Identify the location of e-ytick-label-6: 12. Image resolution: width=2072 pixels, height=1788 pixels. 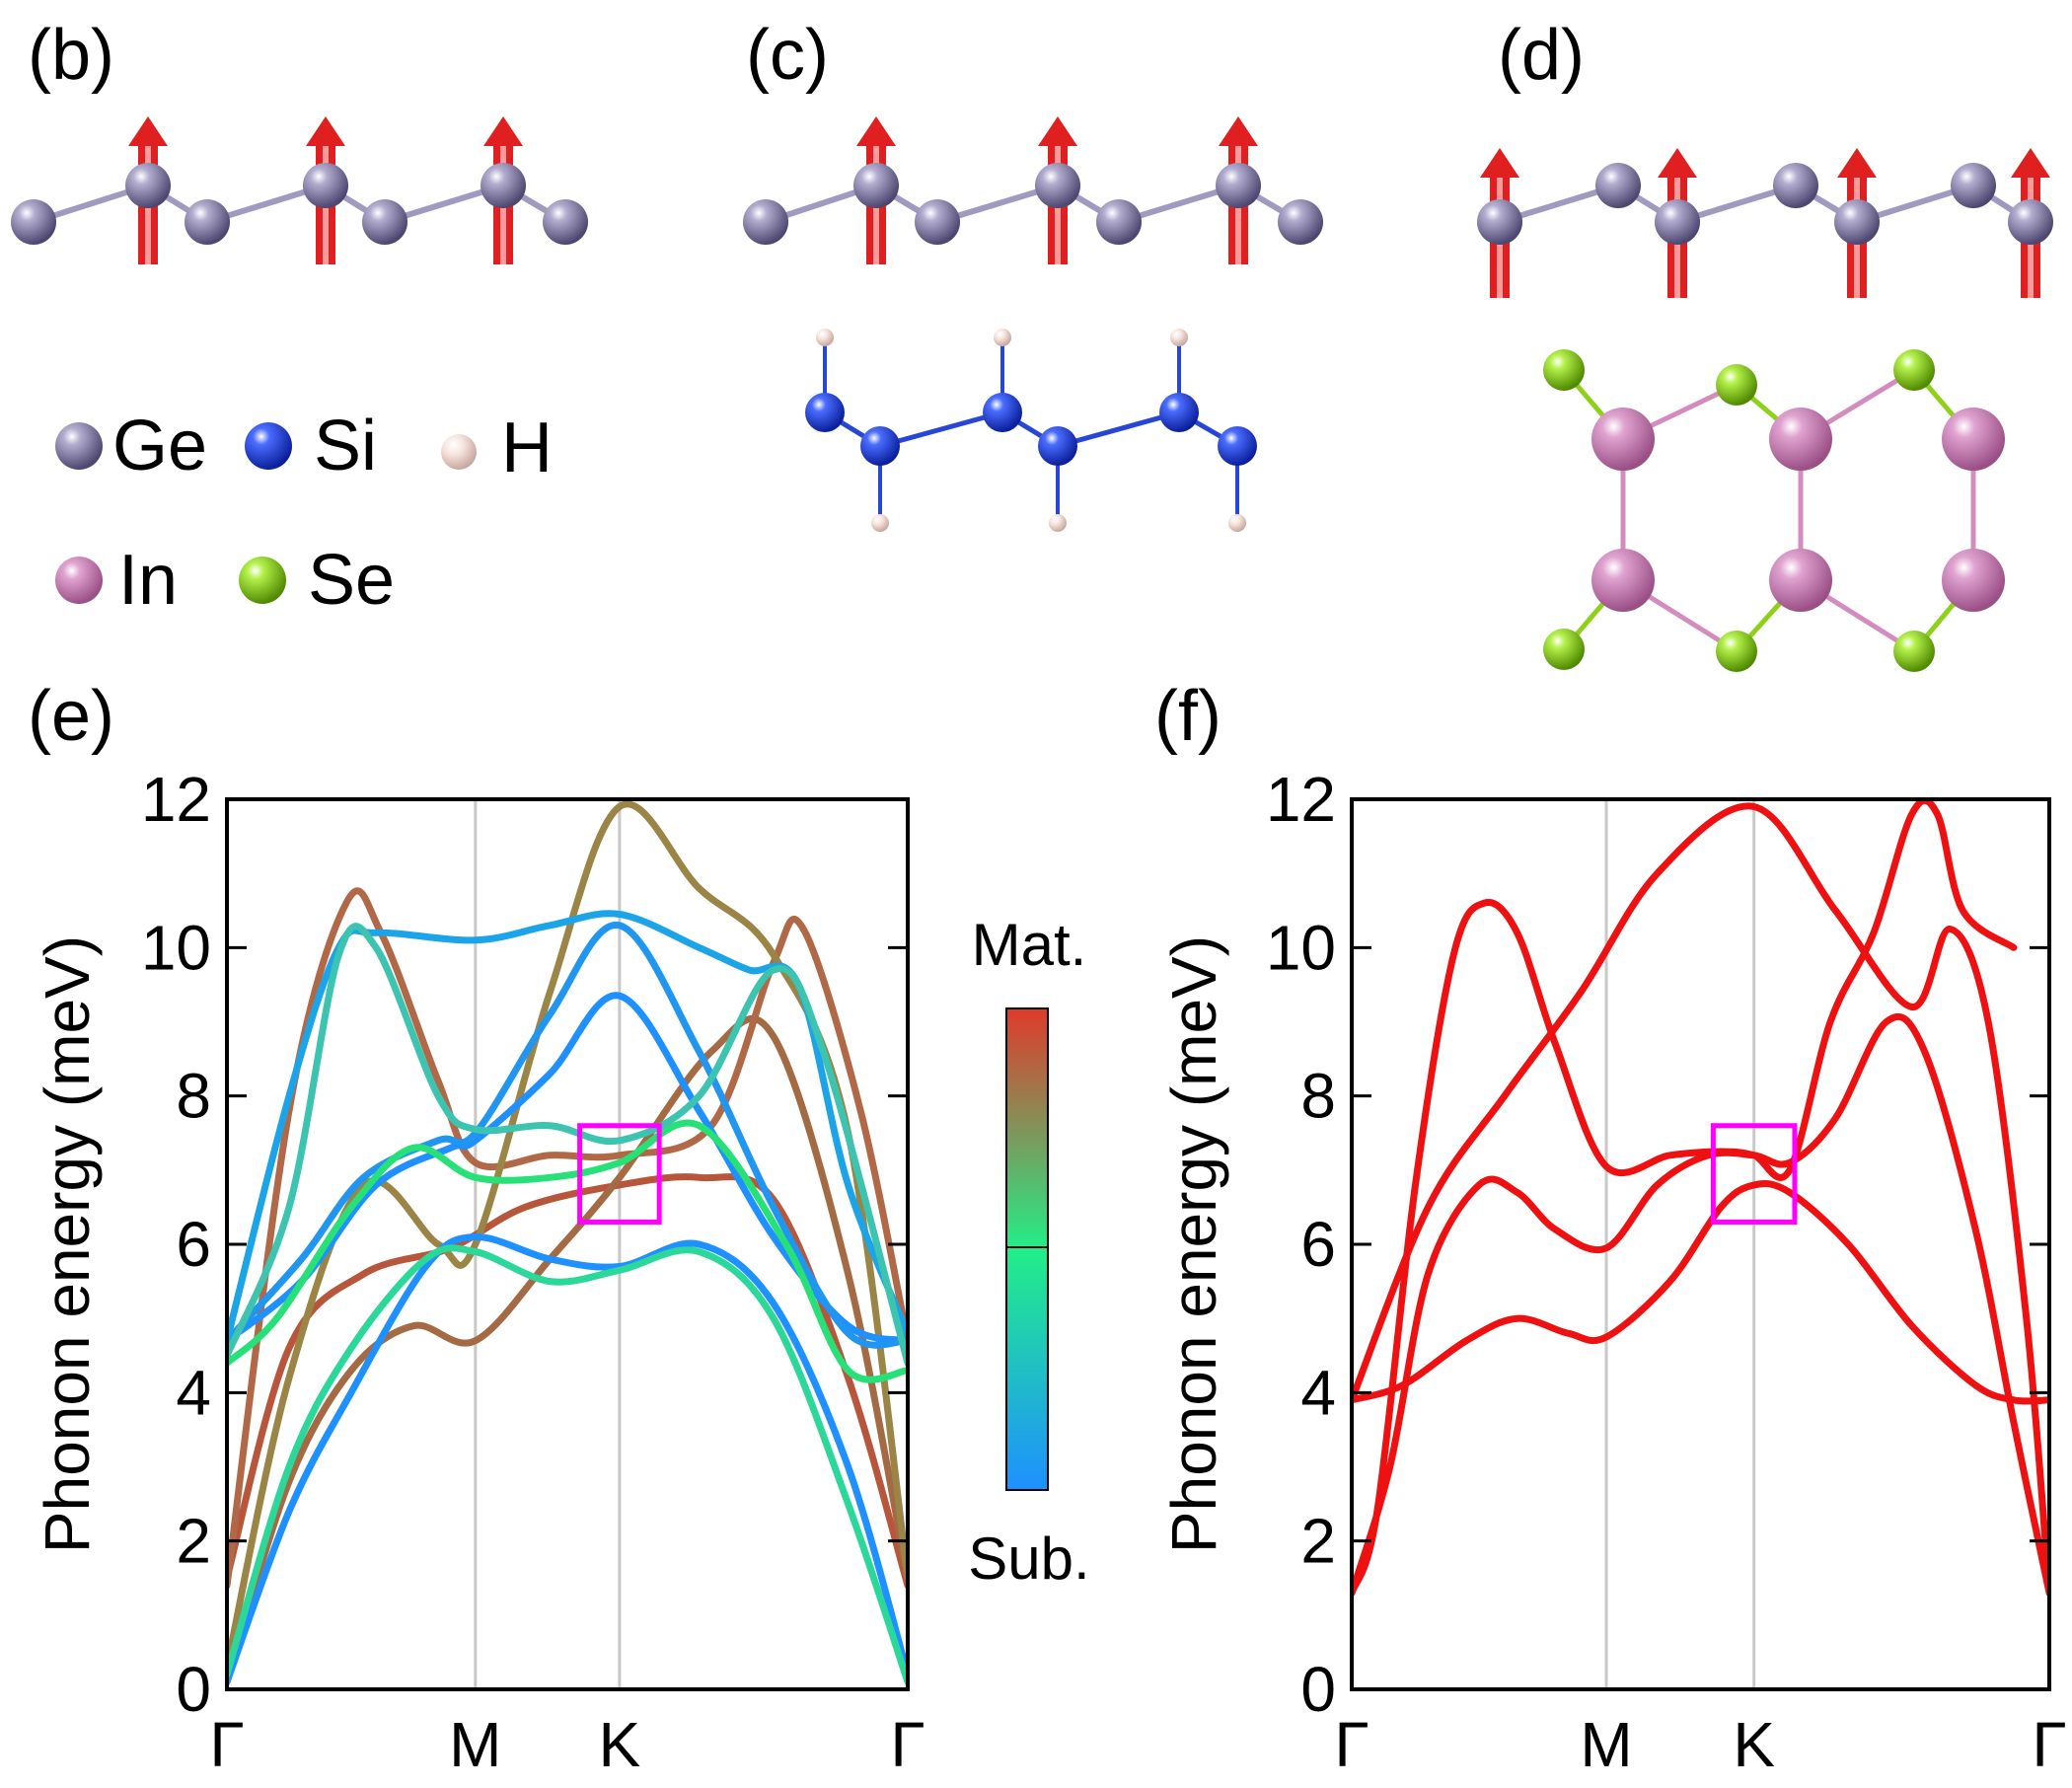
(176, 799).